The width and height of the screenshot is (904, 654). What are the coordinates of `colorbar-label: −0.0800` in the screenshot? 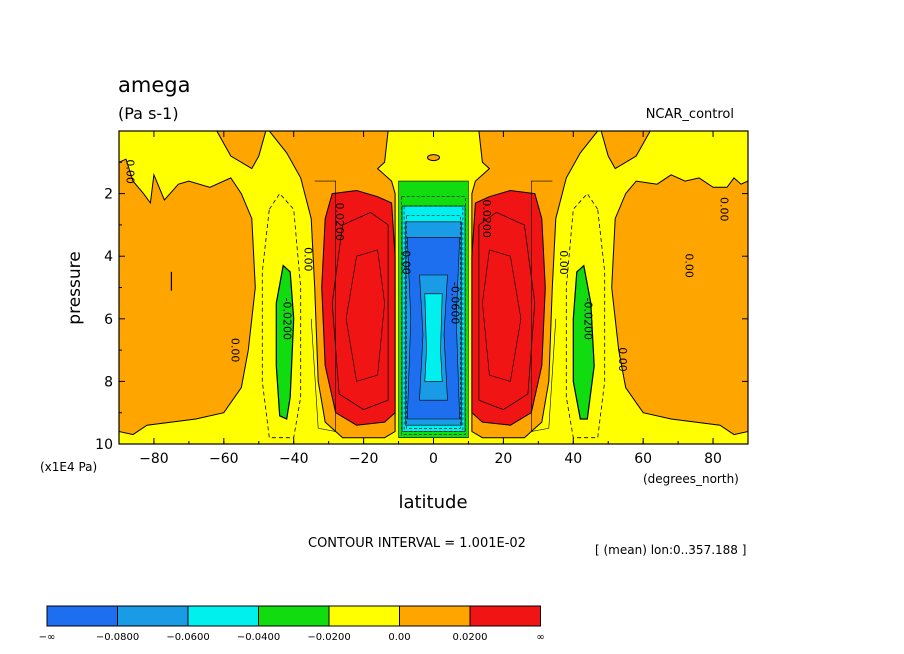 It's located at (117, 637).